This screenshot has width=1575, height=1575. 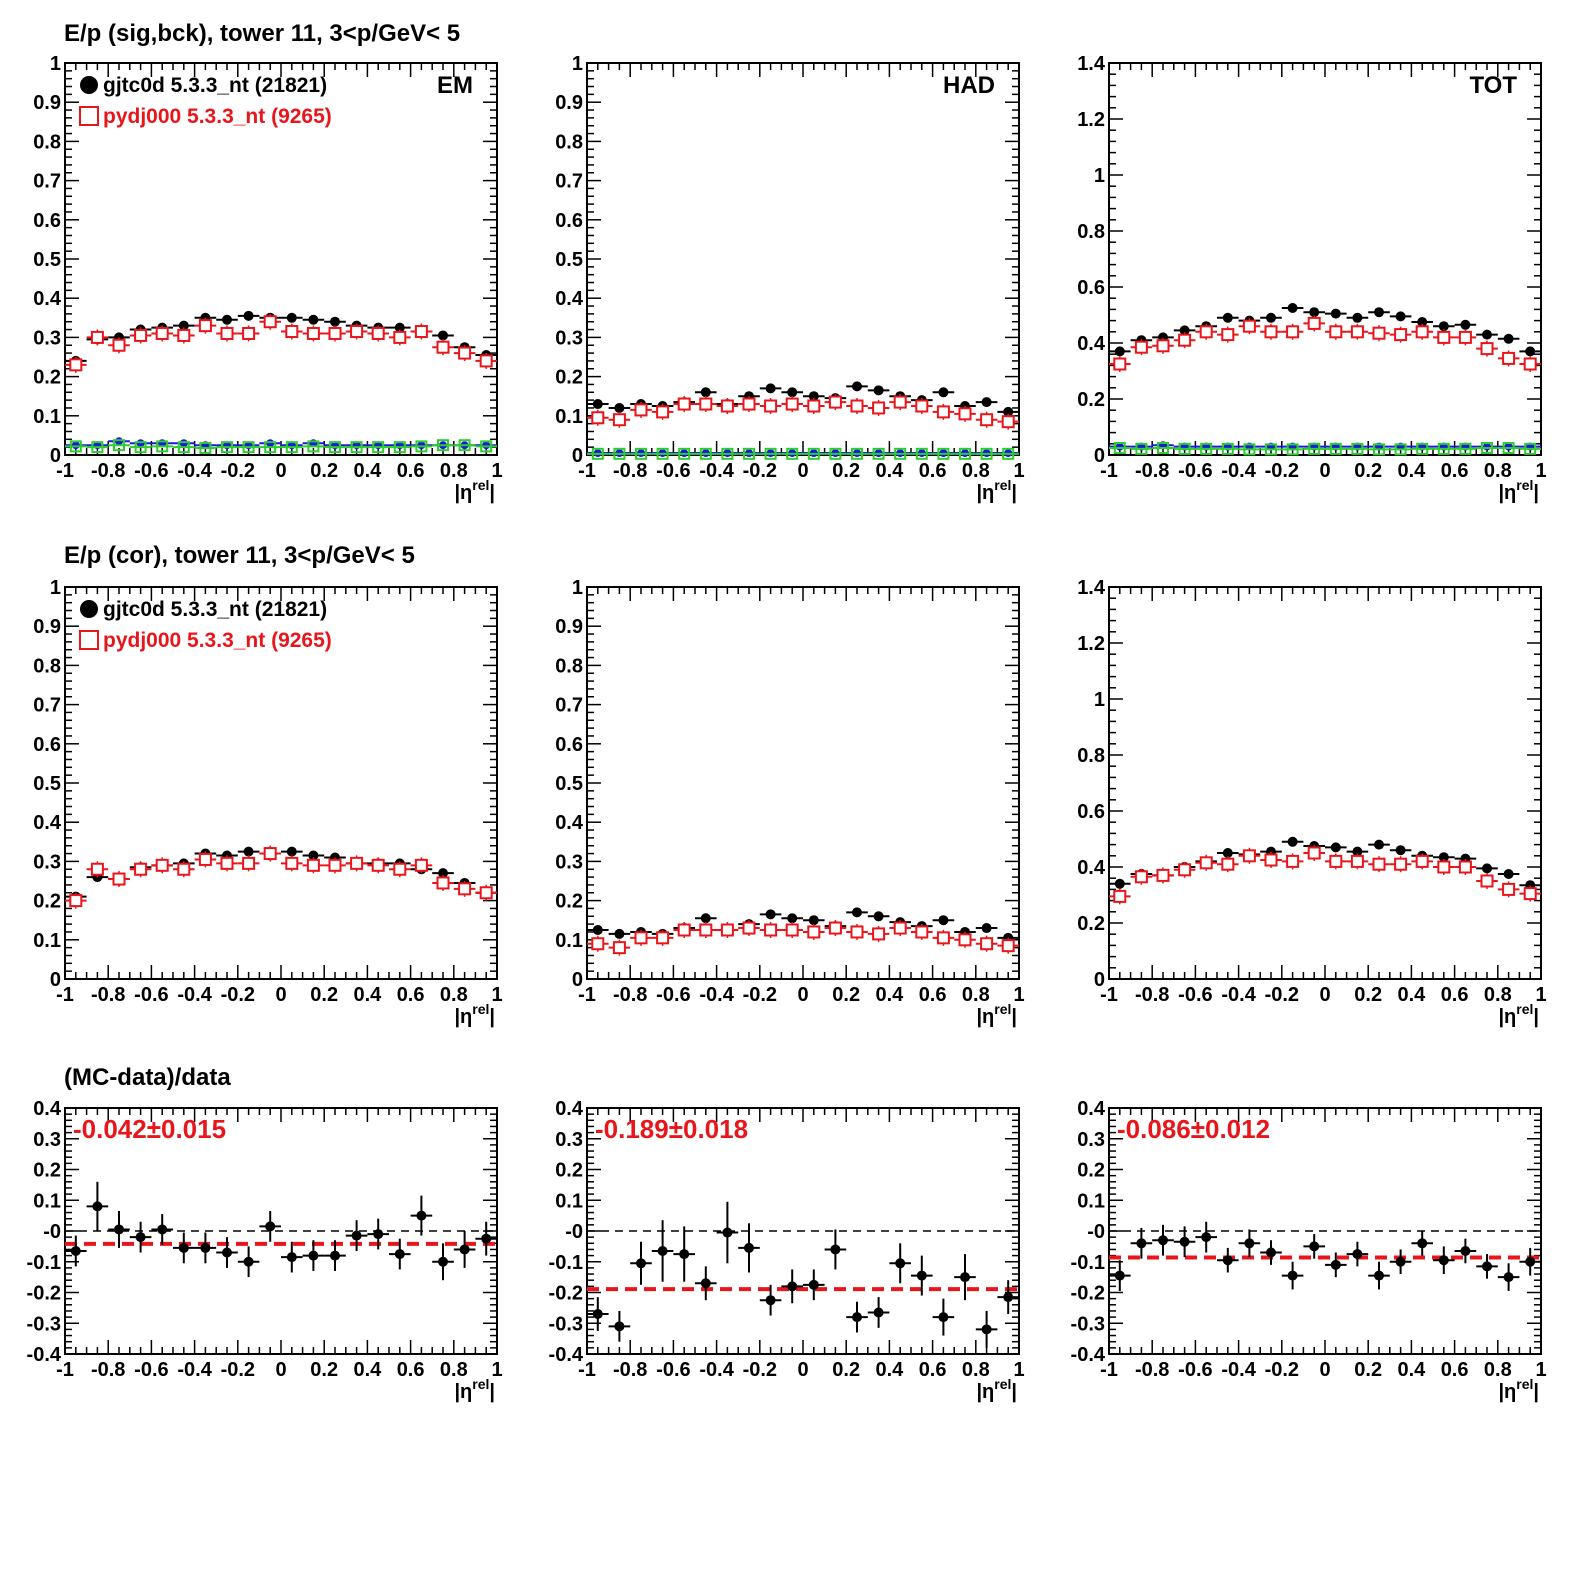 I want to click on x-tick-label: 1, so click(x=496, y=1370).